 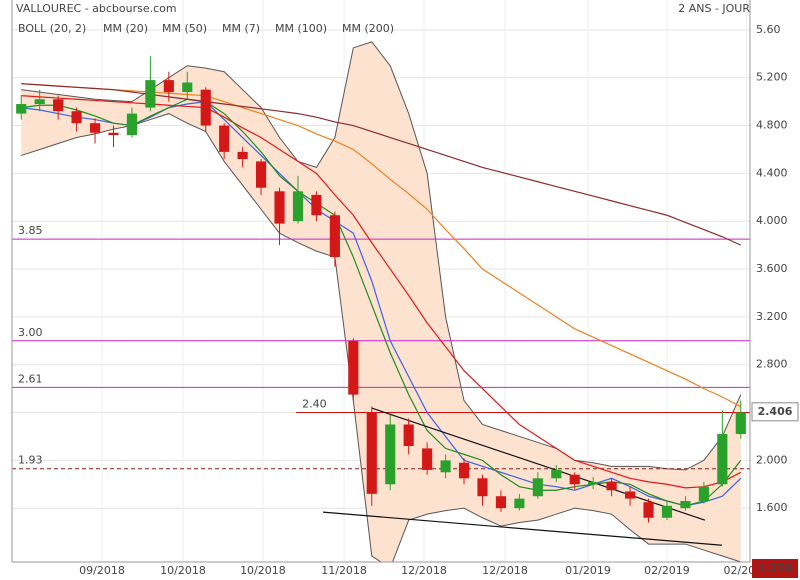 What do you see at coordinates (772, 507) in the screenshot?
I see `y-tick-label: 1.600` at bounding box center [772, 507].